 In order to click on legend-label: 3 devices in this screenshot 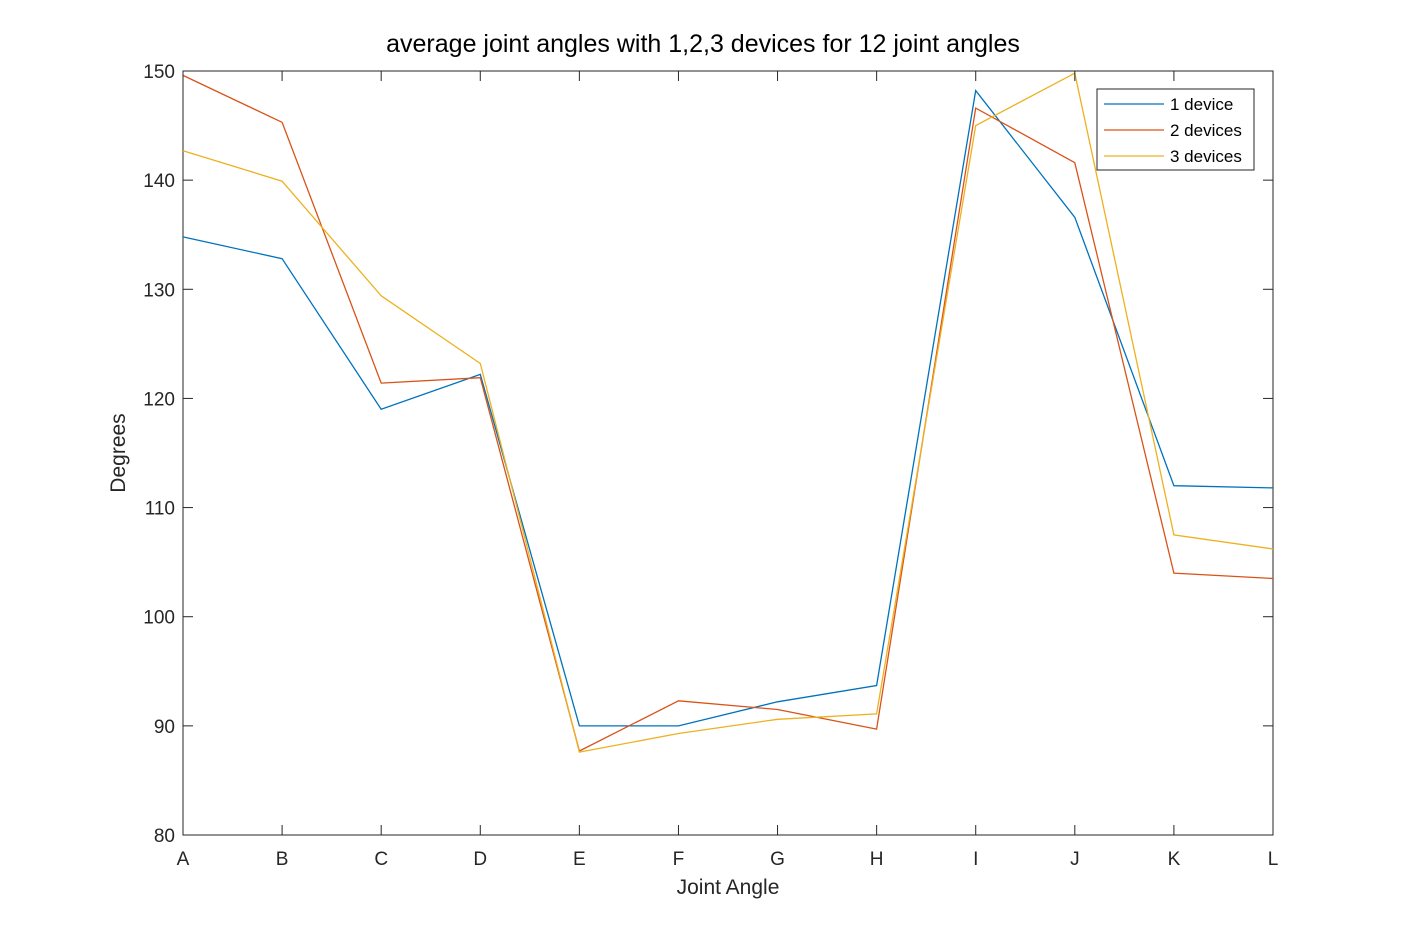, I will do `click(1206, 156)`.